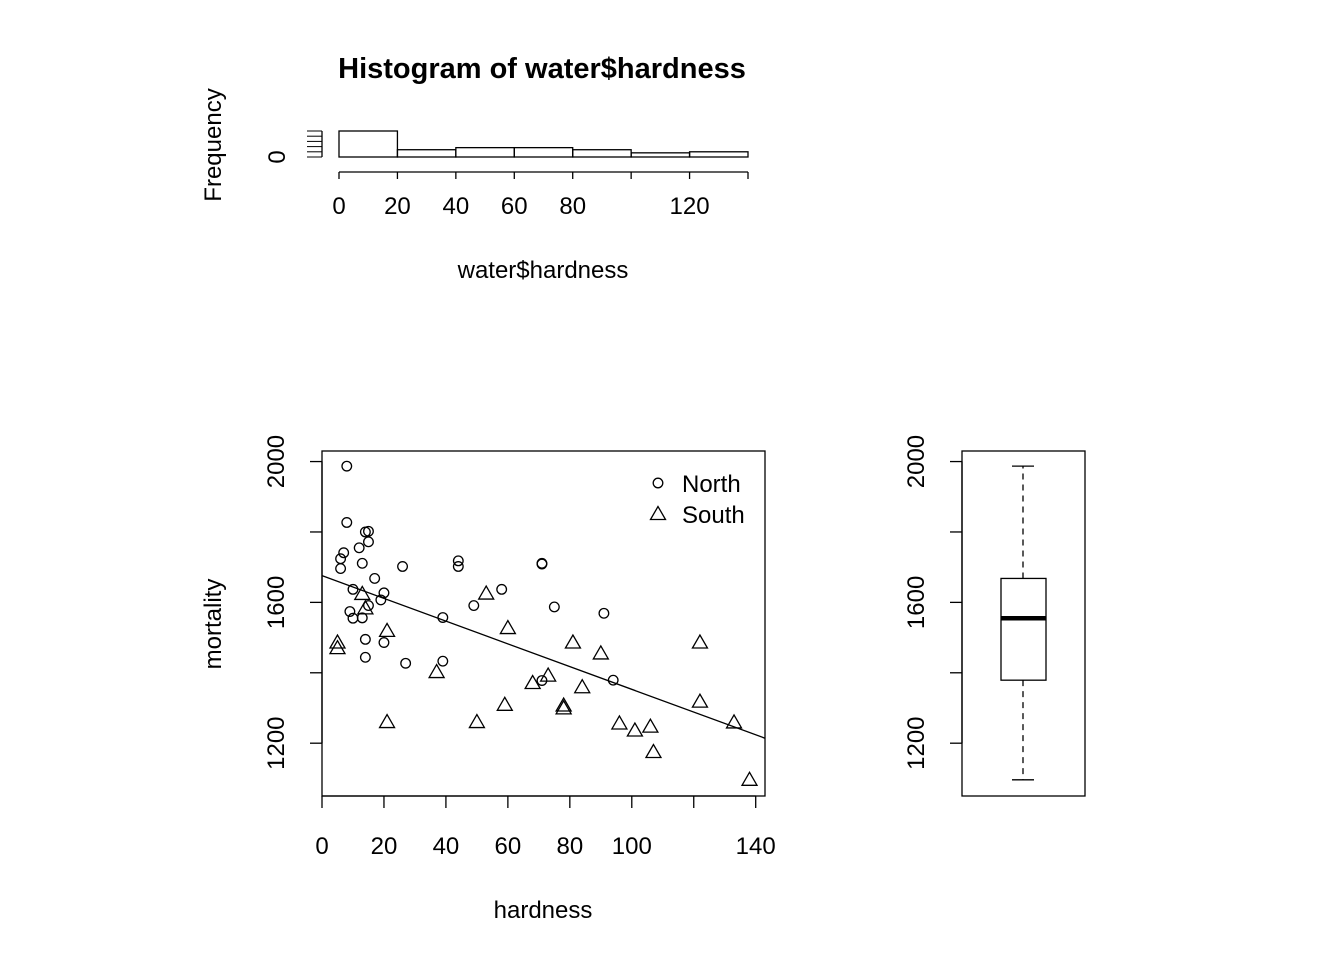  Describe the element at coordinates (542, 69) in the screenshot. I see `histogram-title: Histogram of water$hardness` at that location.